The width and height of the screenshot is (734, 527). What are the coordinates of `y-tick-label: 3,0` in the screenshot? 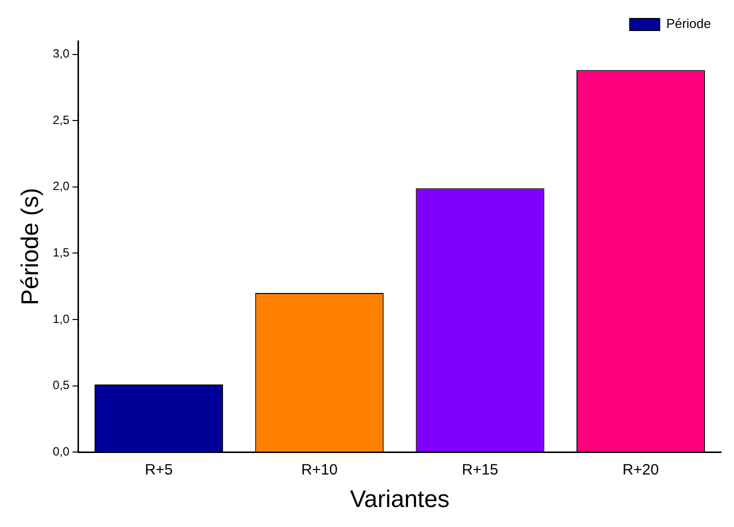 It's located at (61, 53).